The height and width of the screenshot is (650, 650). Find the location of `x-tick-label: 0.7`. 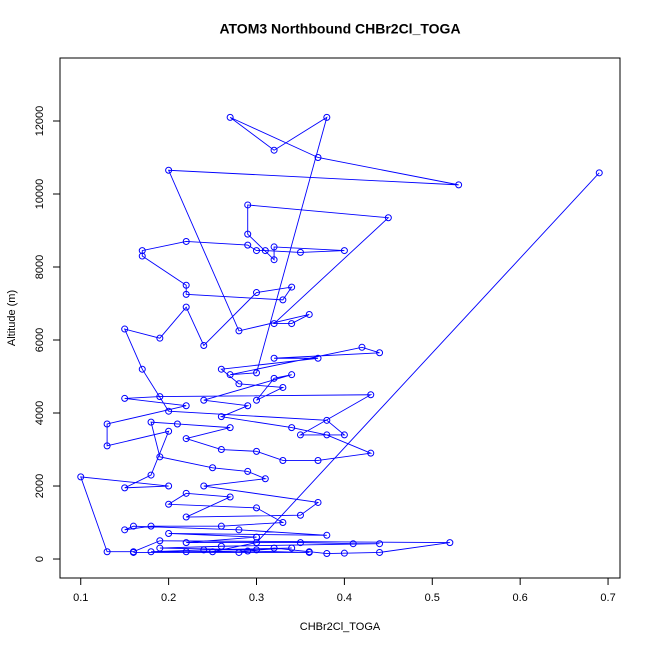

x-tick-label: 0.7 is located at coordinates (607, 598).